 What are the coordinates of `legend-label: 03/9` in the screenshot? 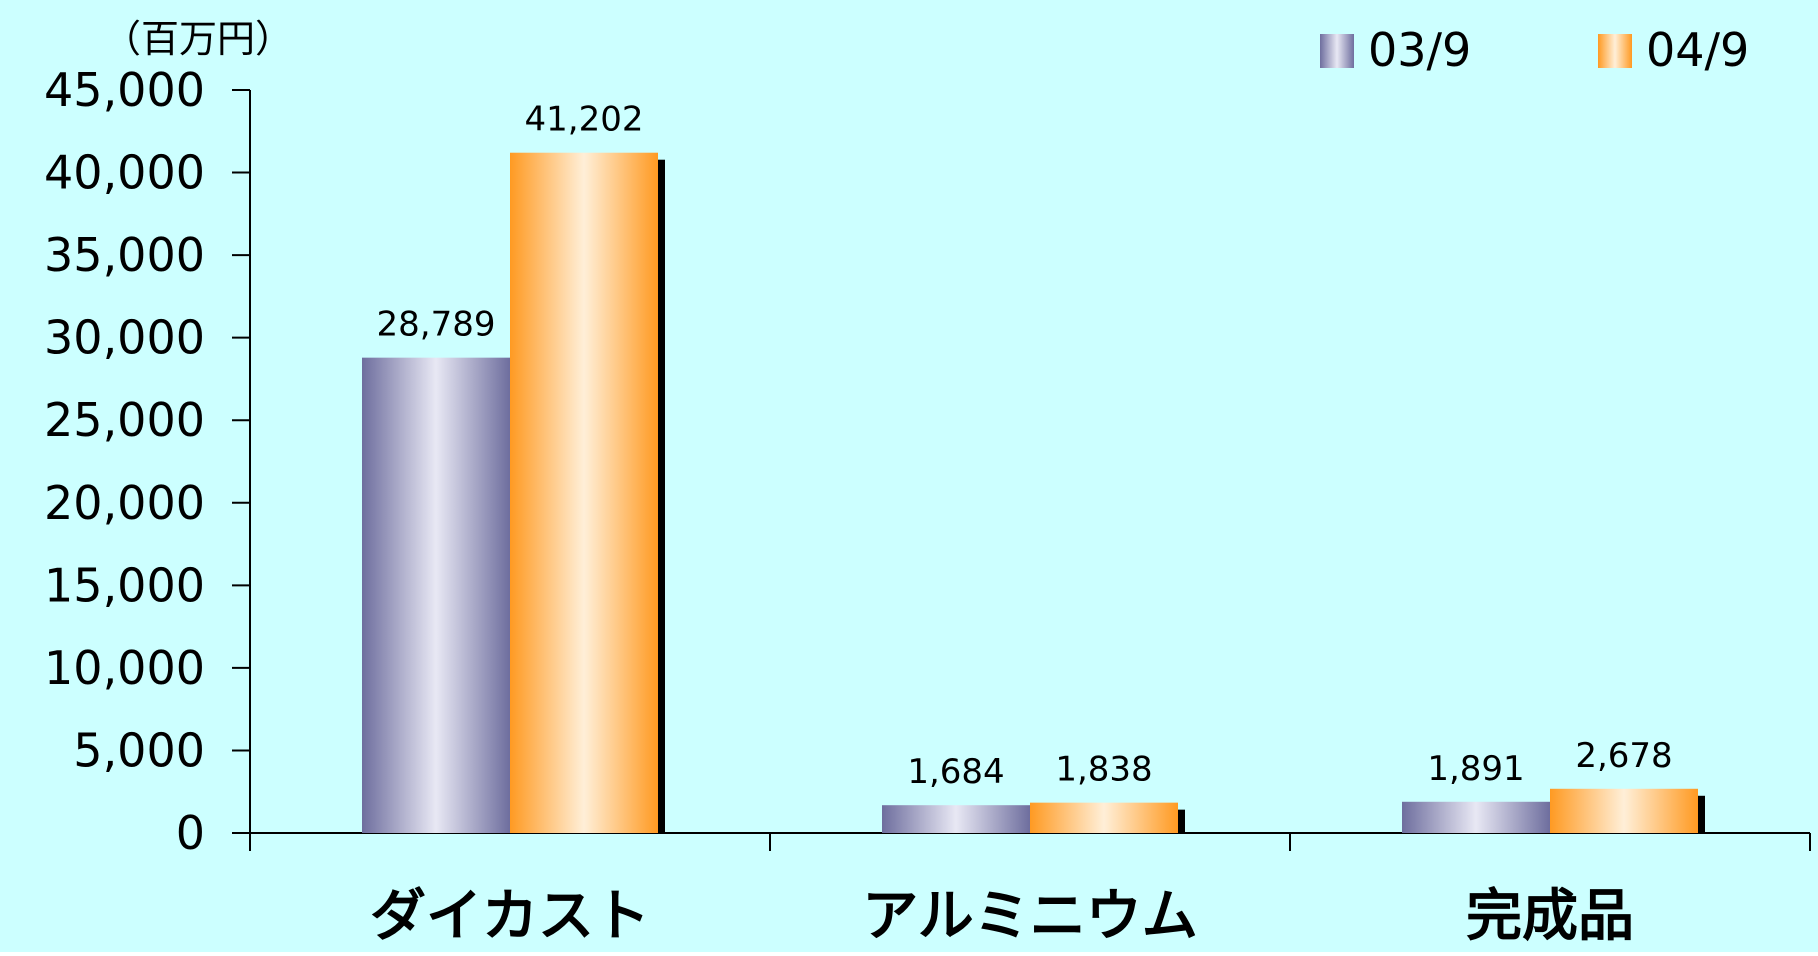 It's located at (1419, 50).